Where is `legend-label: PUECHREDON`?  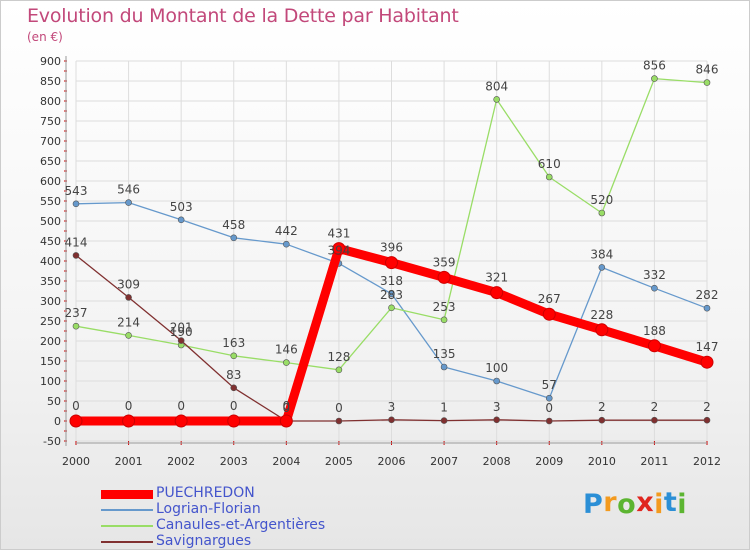
legend-label: PUECHREDON is located at coordinates (205, 493).